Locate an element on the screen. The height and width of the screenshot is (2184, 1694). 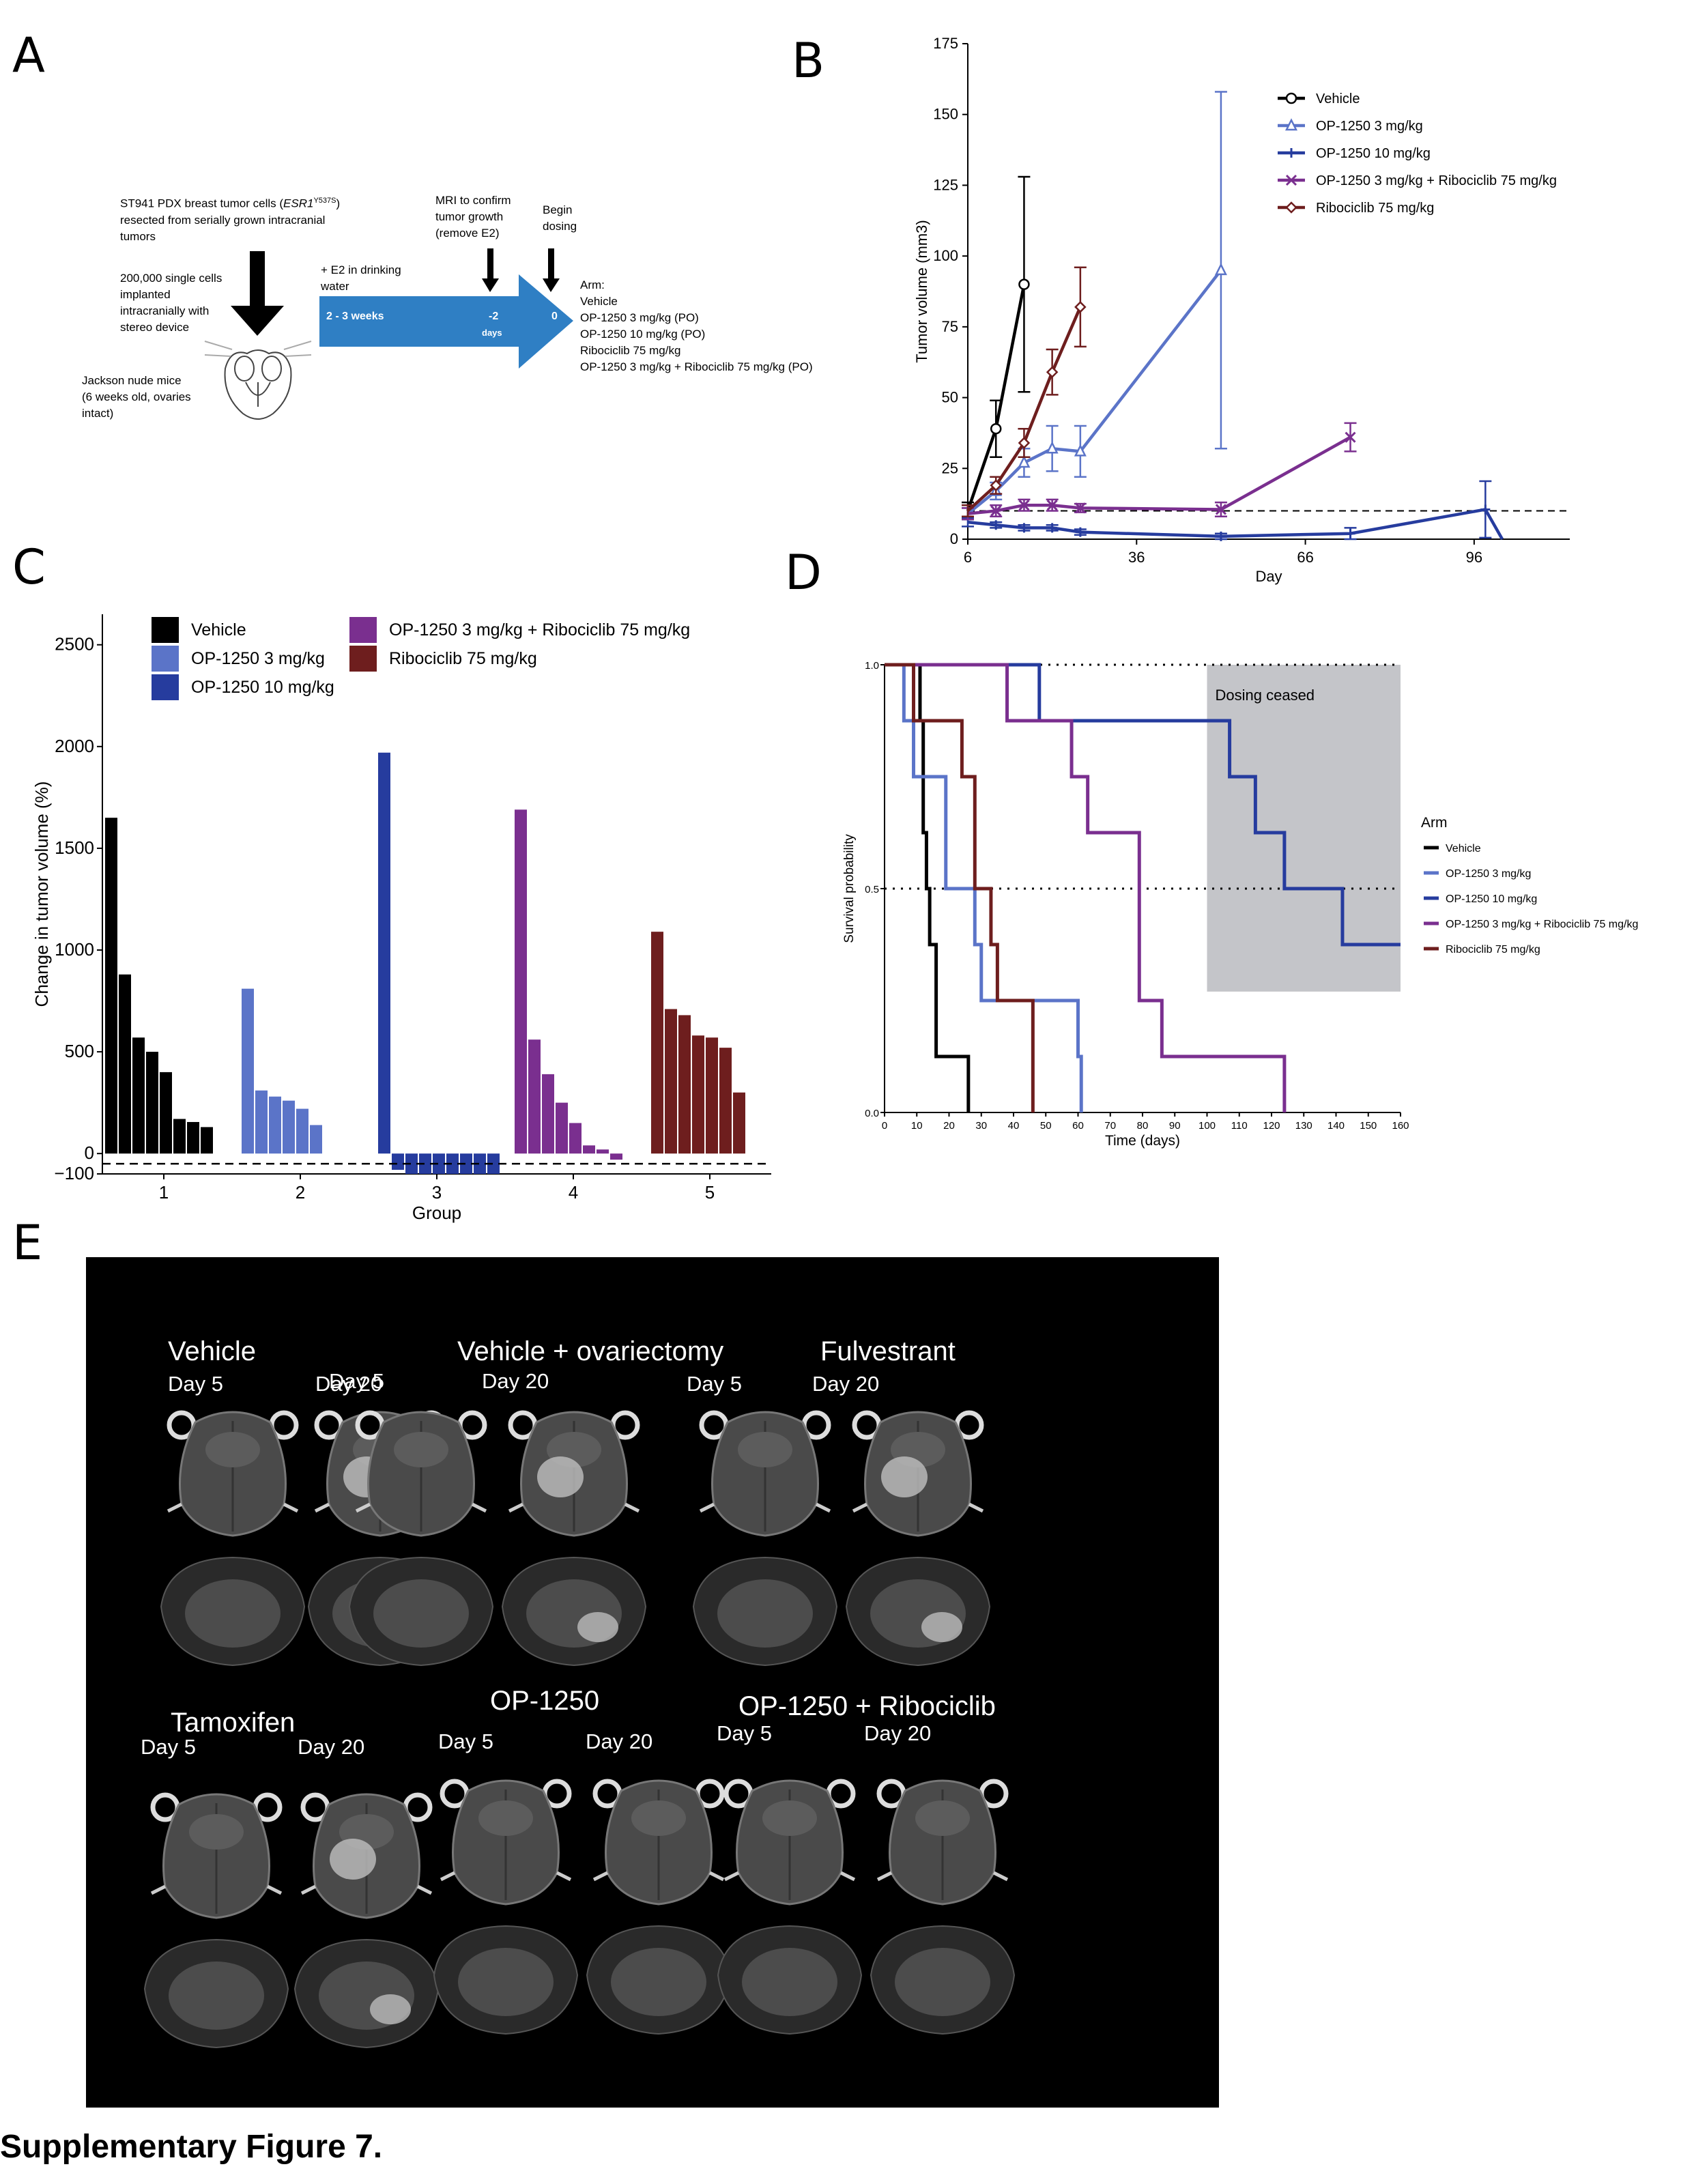
c-y-tick-label: 1500 is located at coordinates (74, 847).